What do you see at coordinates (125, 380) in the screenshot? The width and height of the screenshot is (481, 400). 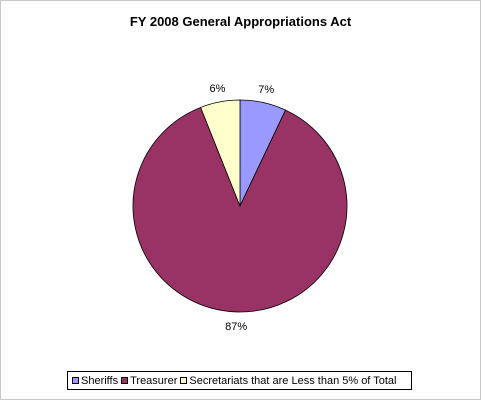 I see `legend-swatch-treasurer` at bounding box center [125, 380].